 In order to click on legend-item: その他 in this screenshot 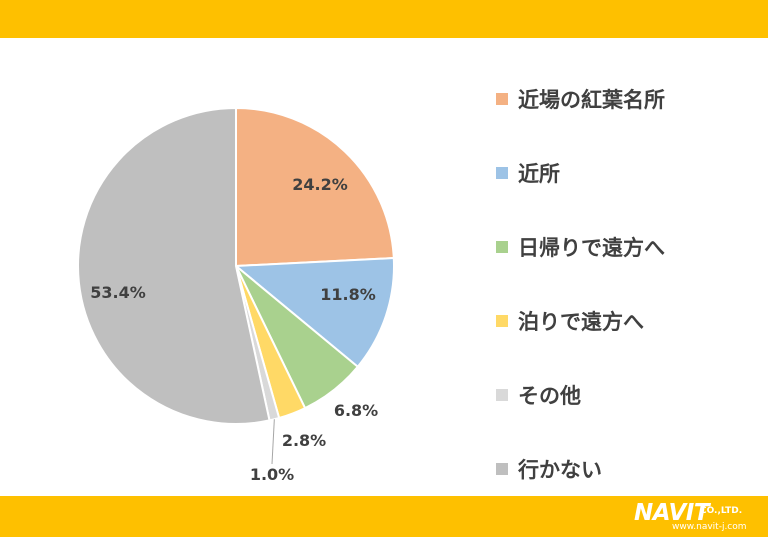, I will do `click(627, 395)`.